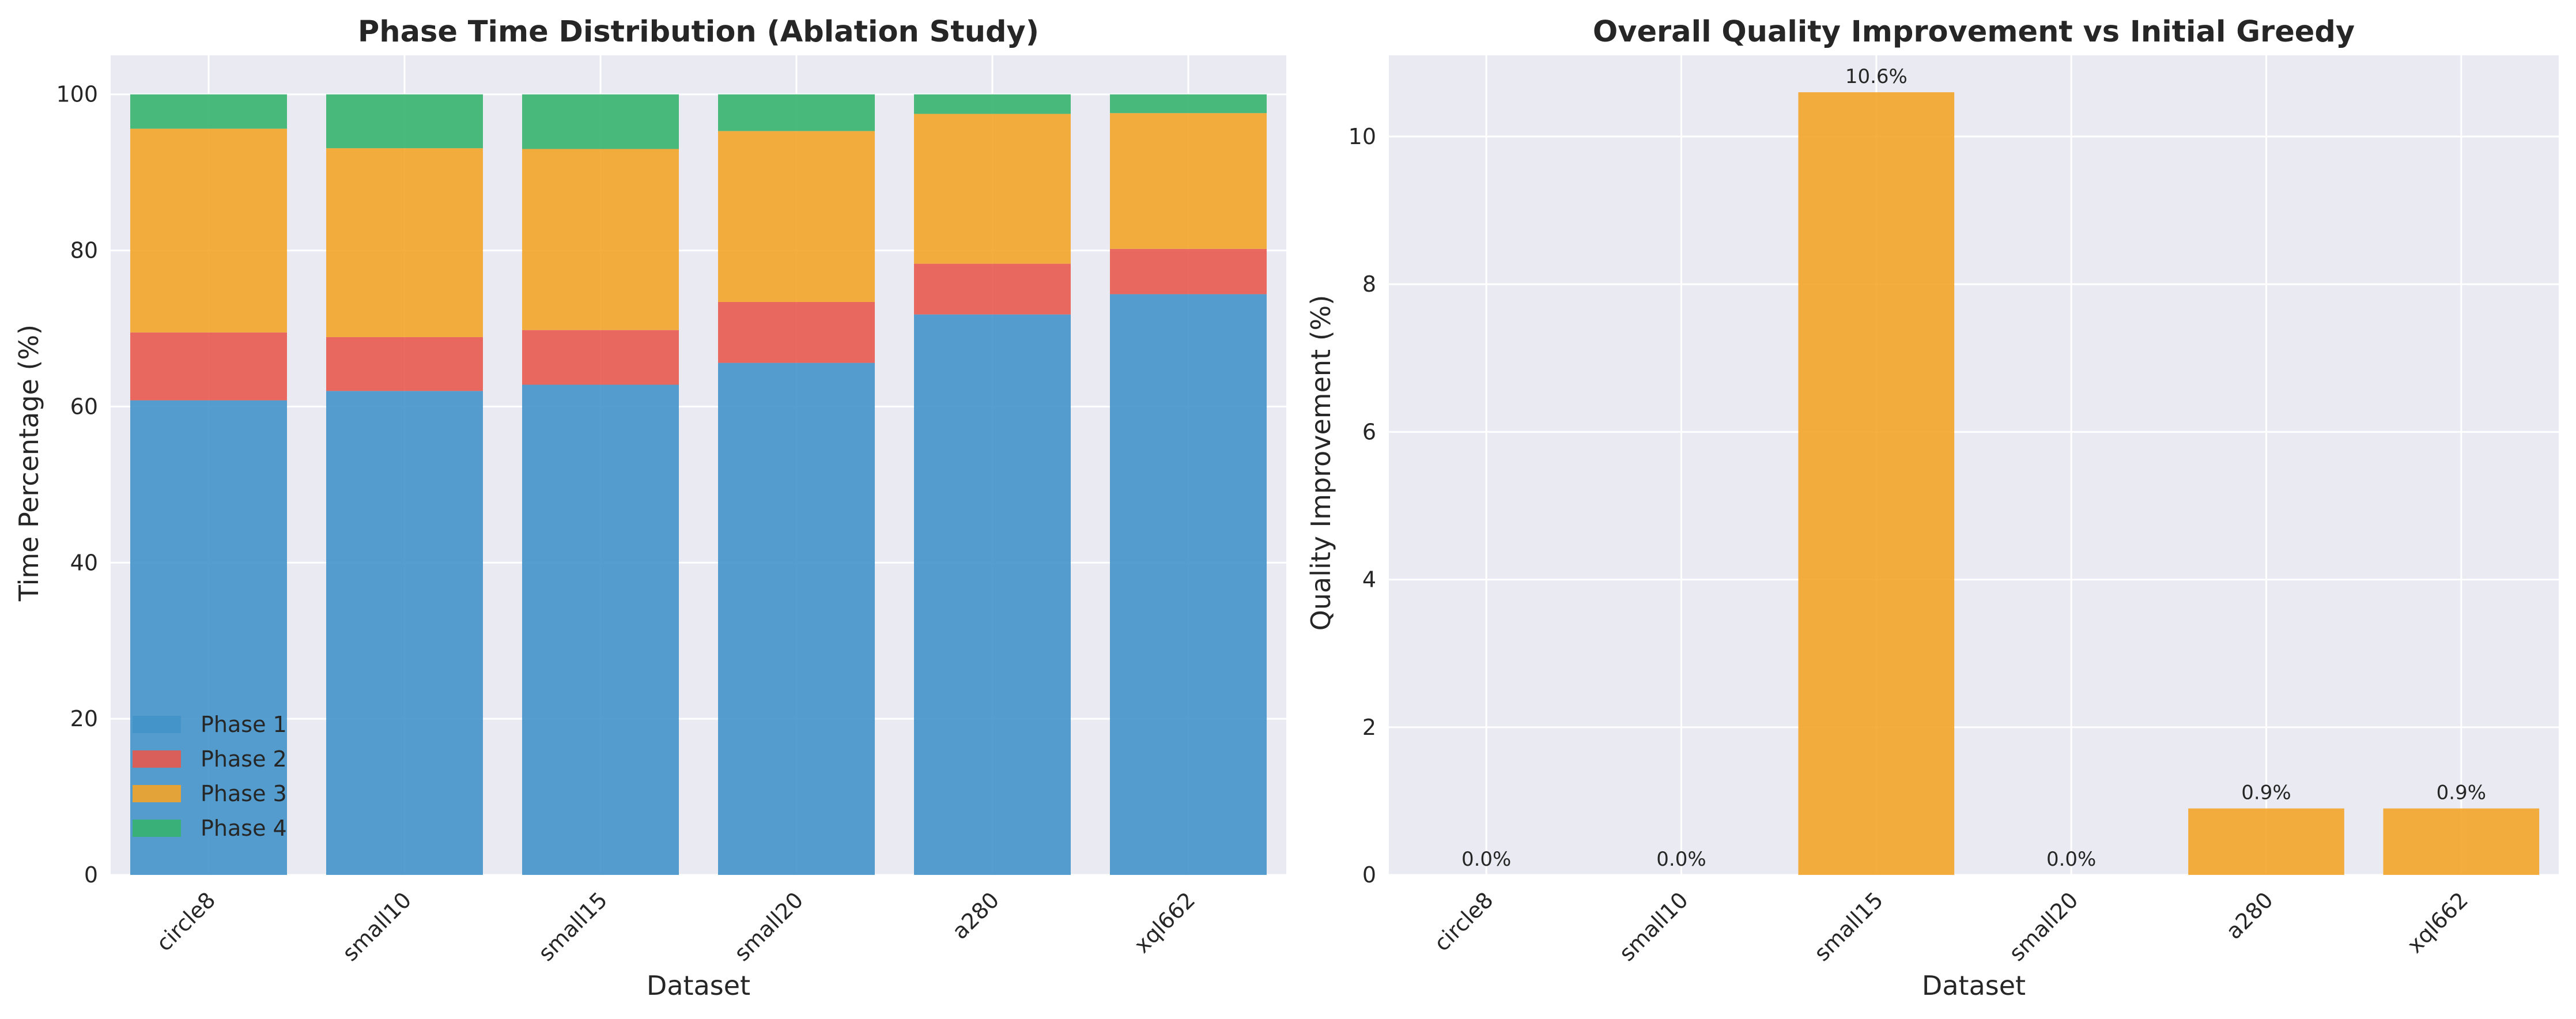 This screenshot has width=2576, height=1019. I want to click on left-y-tick-label: 60, so click(84, 406).